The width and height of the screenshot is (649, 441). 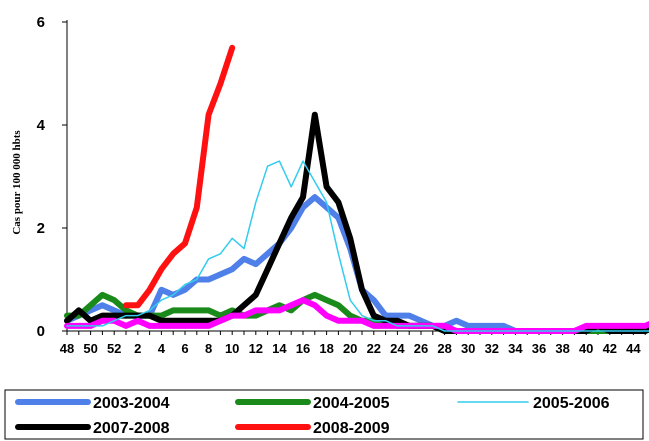 I want to click on x-tick-label: 48, so click(x=67, y=348).